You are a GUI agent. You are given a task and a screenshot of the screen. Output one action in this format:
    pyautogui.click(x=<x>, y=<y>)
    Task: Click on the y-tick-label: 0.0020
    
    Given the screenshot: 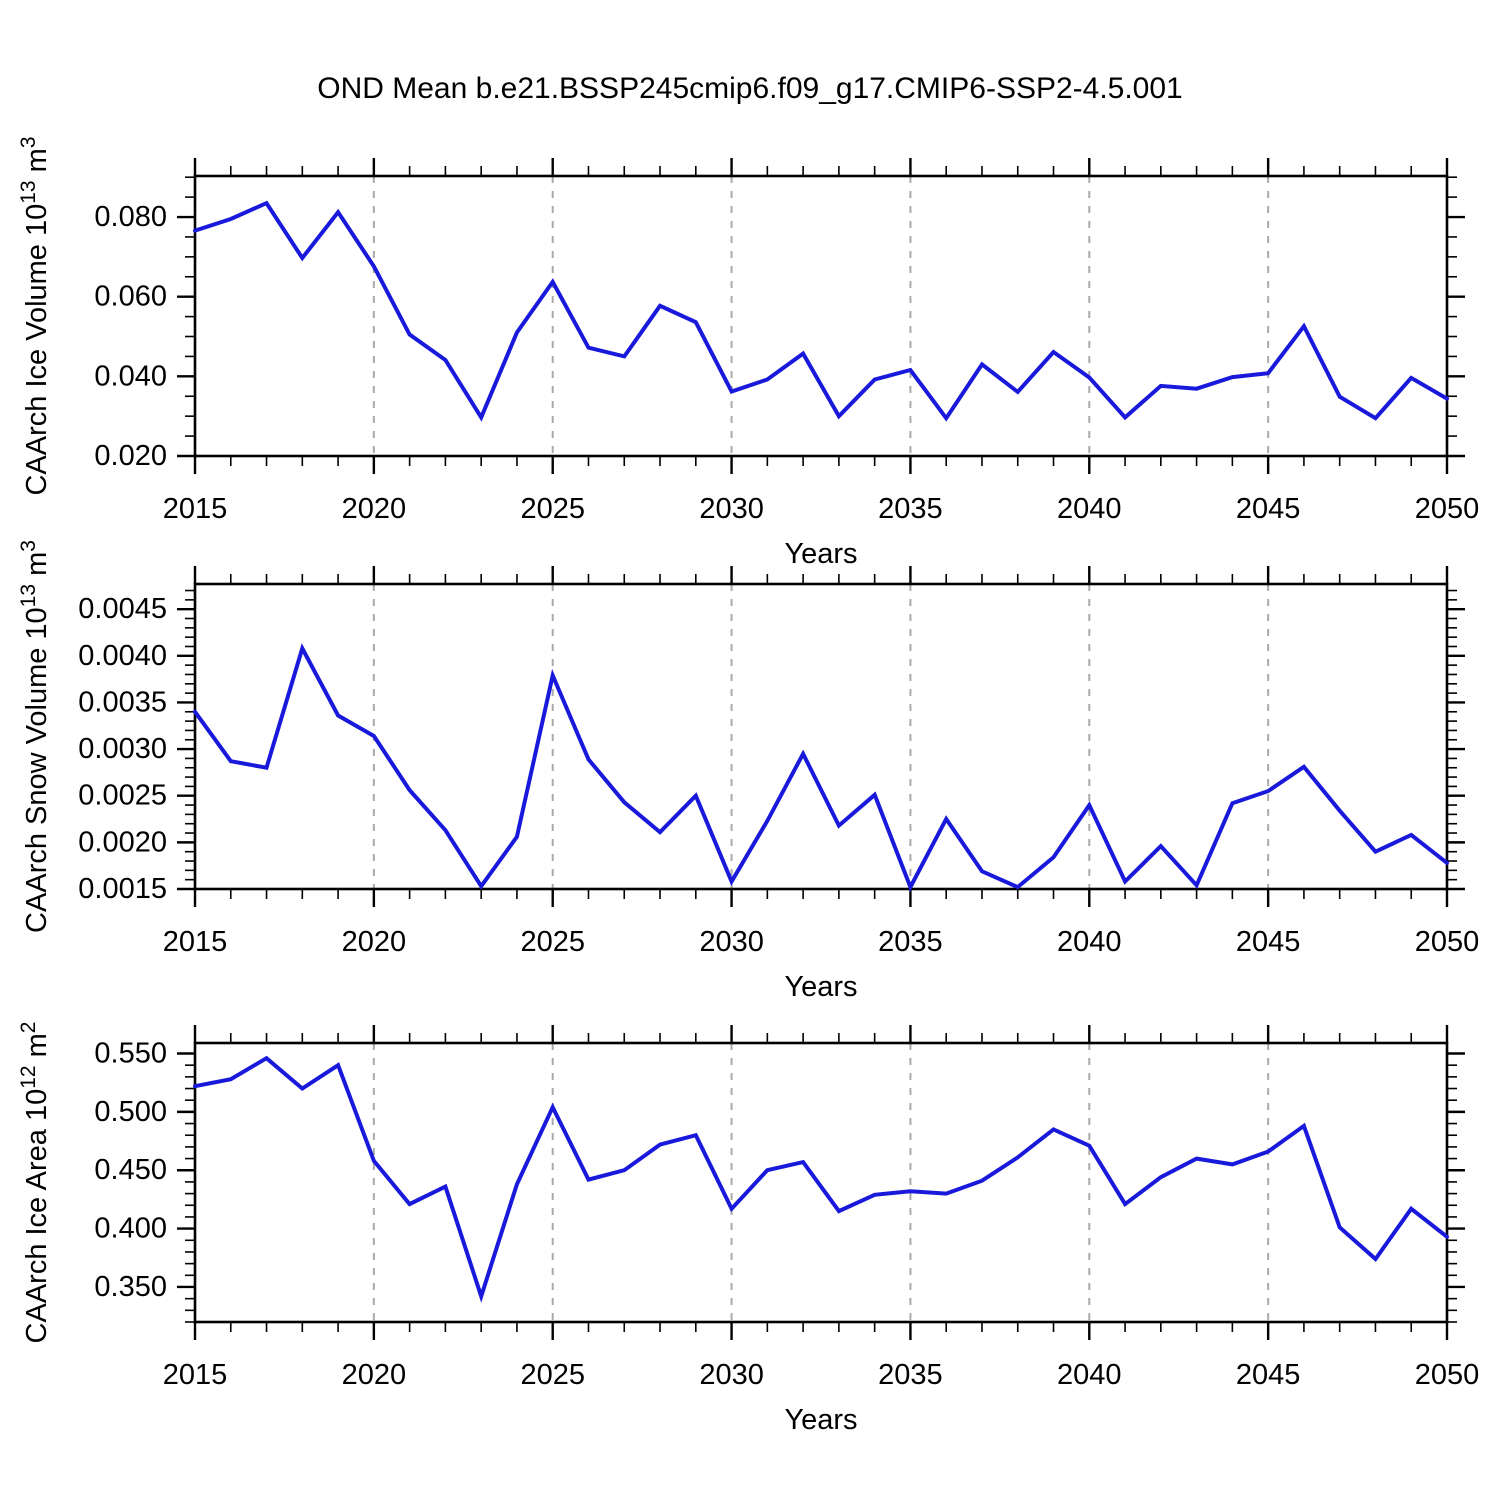 What is the action you would take?
    pyautogui.click(x=122, y=842)
    